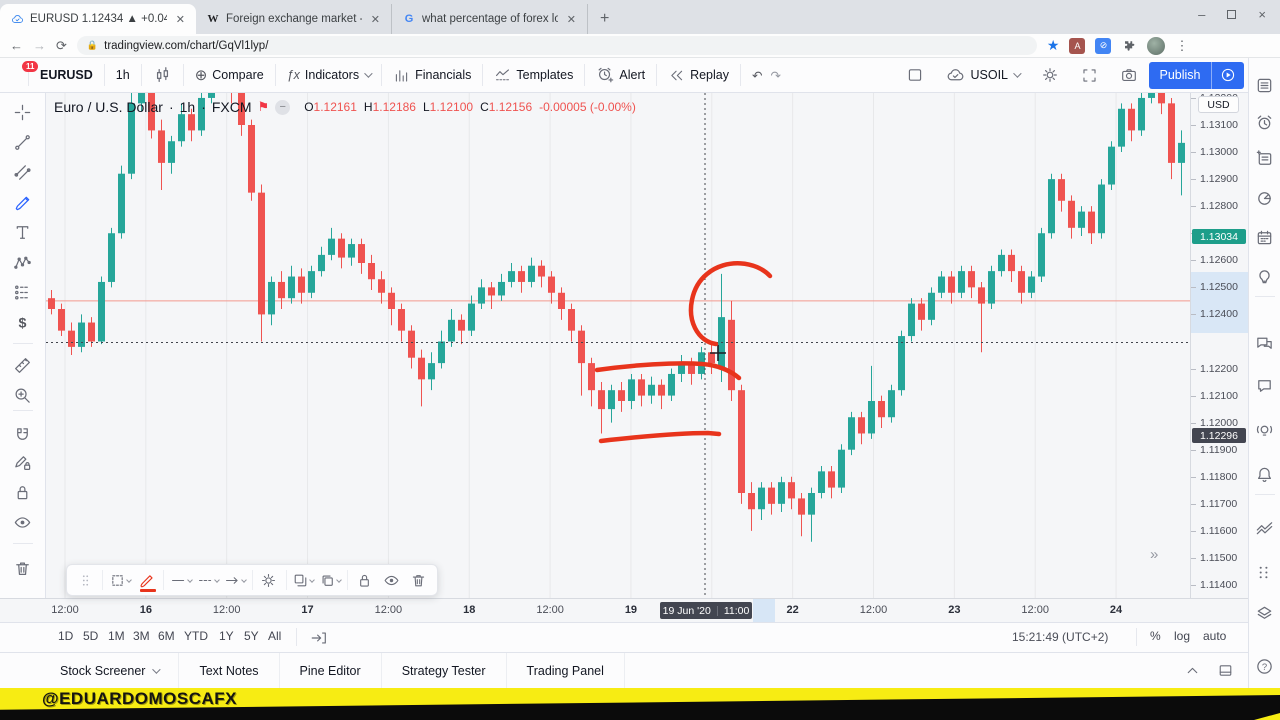 The width and height of the screenshot is (1280, 720). I want to click on undo-button: ↶, so click(757, 75).